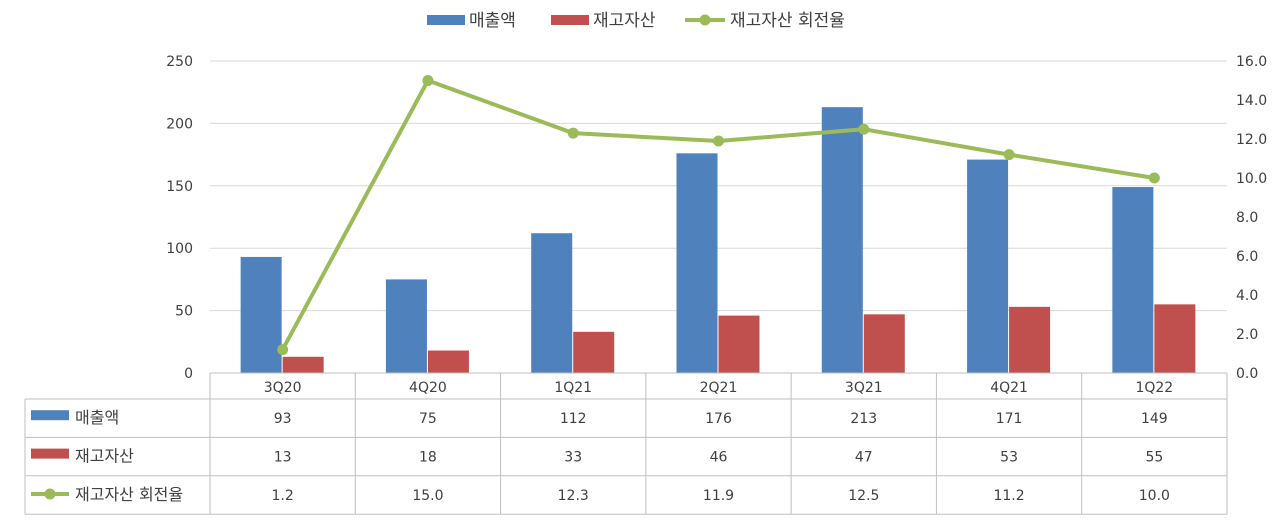 This screenshot has height=521, width=1282. What do you see at coordinates (1247, 335) in the screenshot?
I see `y-right-tick-label: 2.0` at bounding box center [1247, 335].